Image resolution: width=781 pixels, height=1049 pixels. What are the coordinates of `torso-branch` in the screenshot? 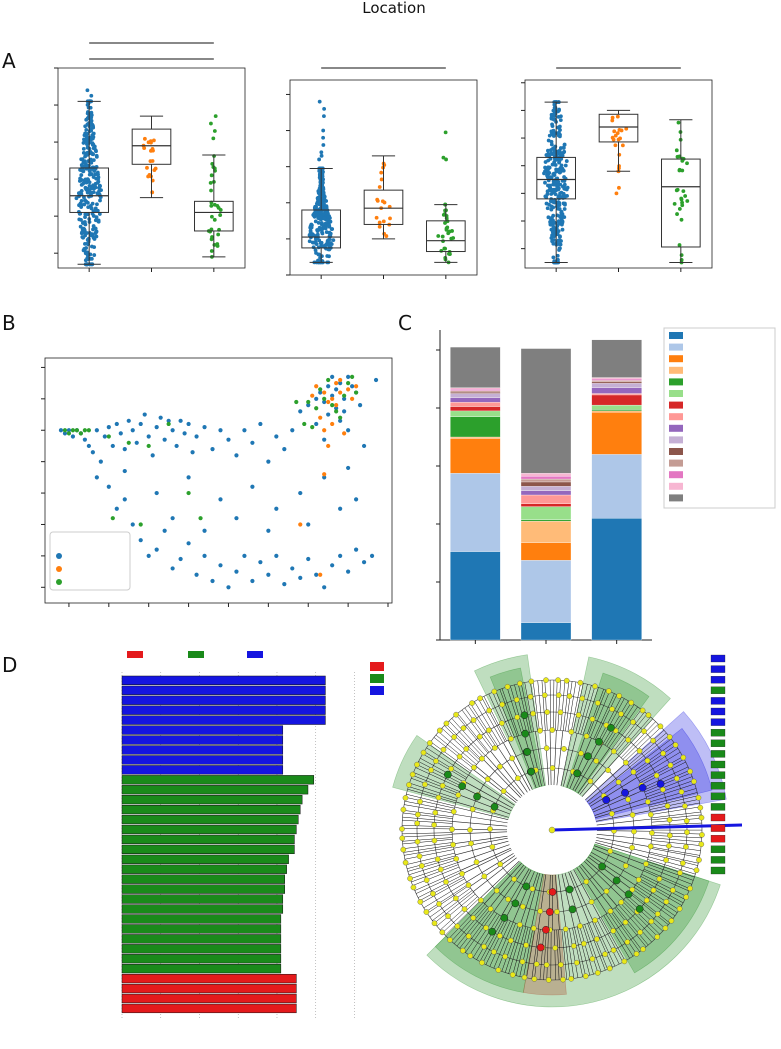 It's located at (647, 827).